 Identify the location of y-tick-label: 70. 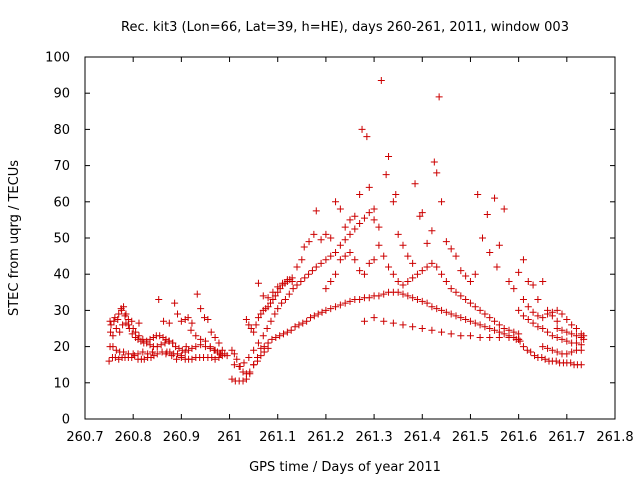
(61, 166).